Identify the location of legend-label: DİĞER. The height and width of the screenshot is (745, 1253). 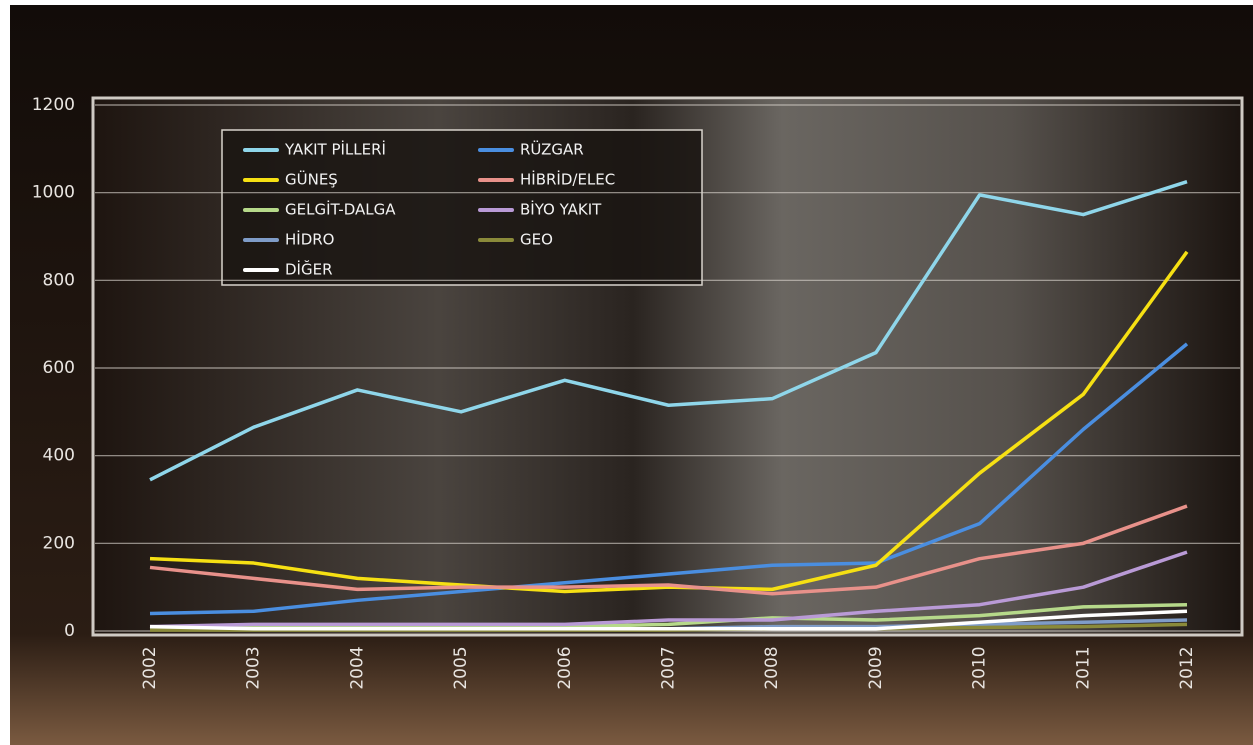
(309, 269).